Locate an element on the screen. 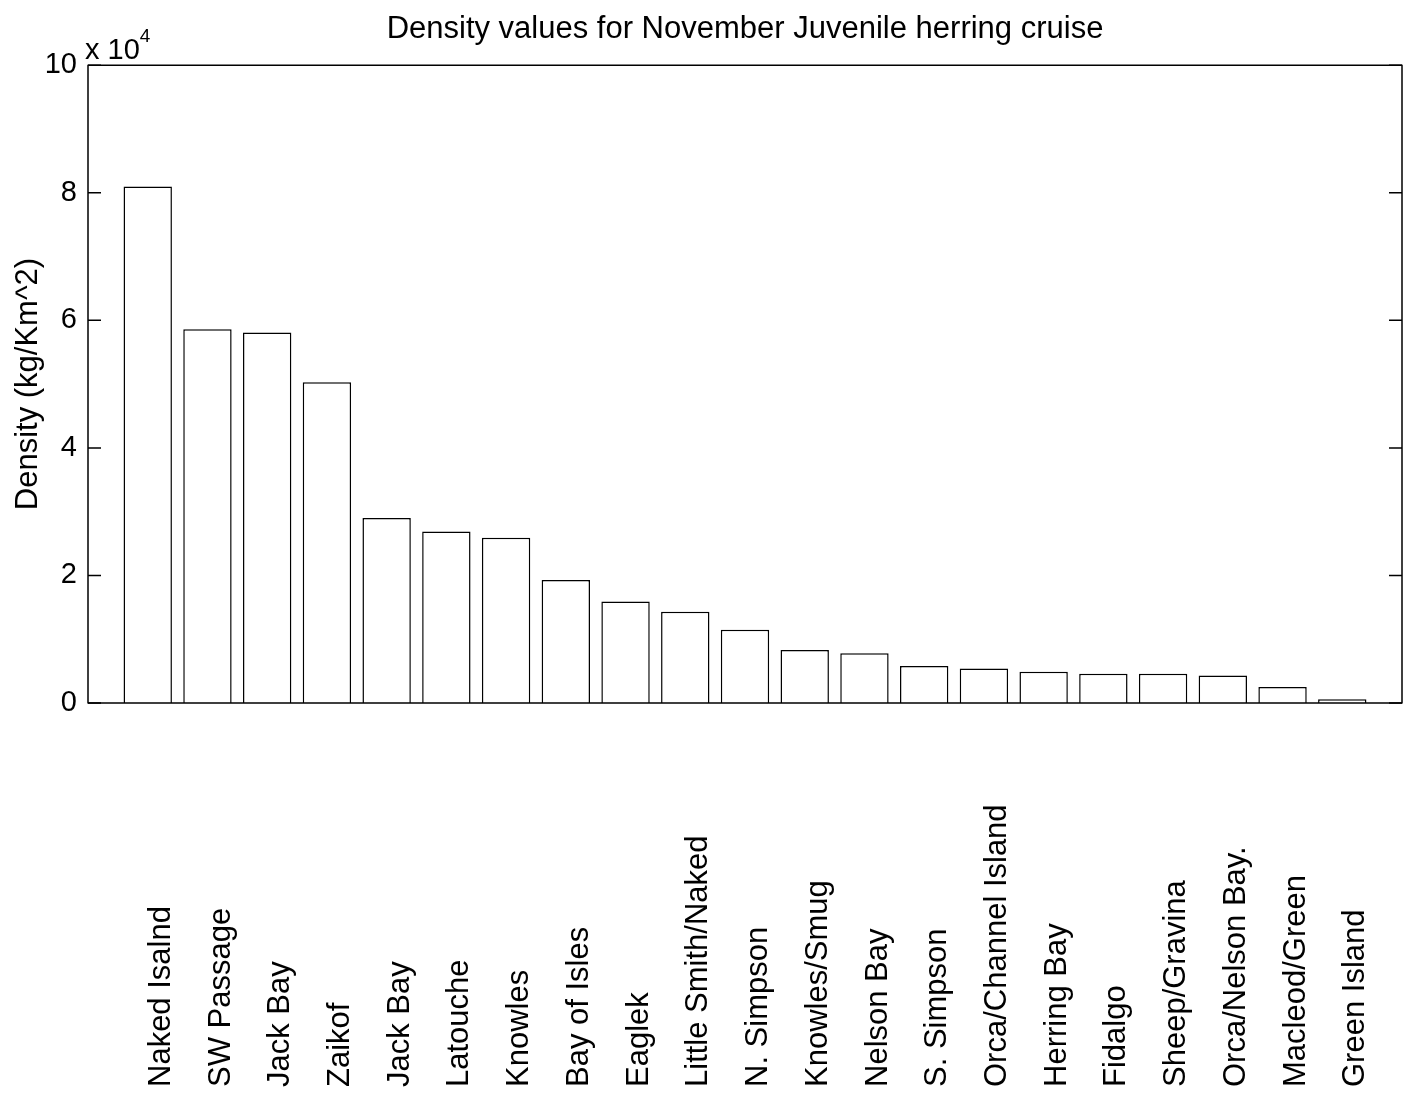 The image size is (1416, 1096). chart-title: Density values for November Juvenile herring cruise is located at coordinates (745, 28).